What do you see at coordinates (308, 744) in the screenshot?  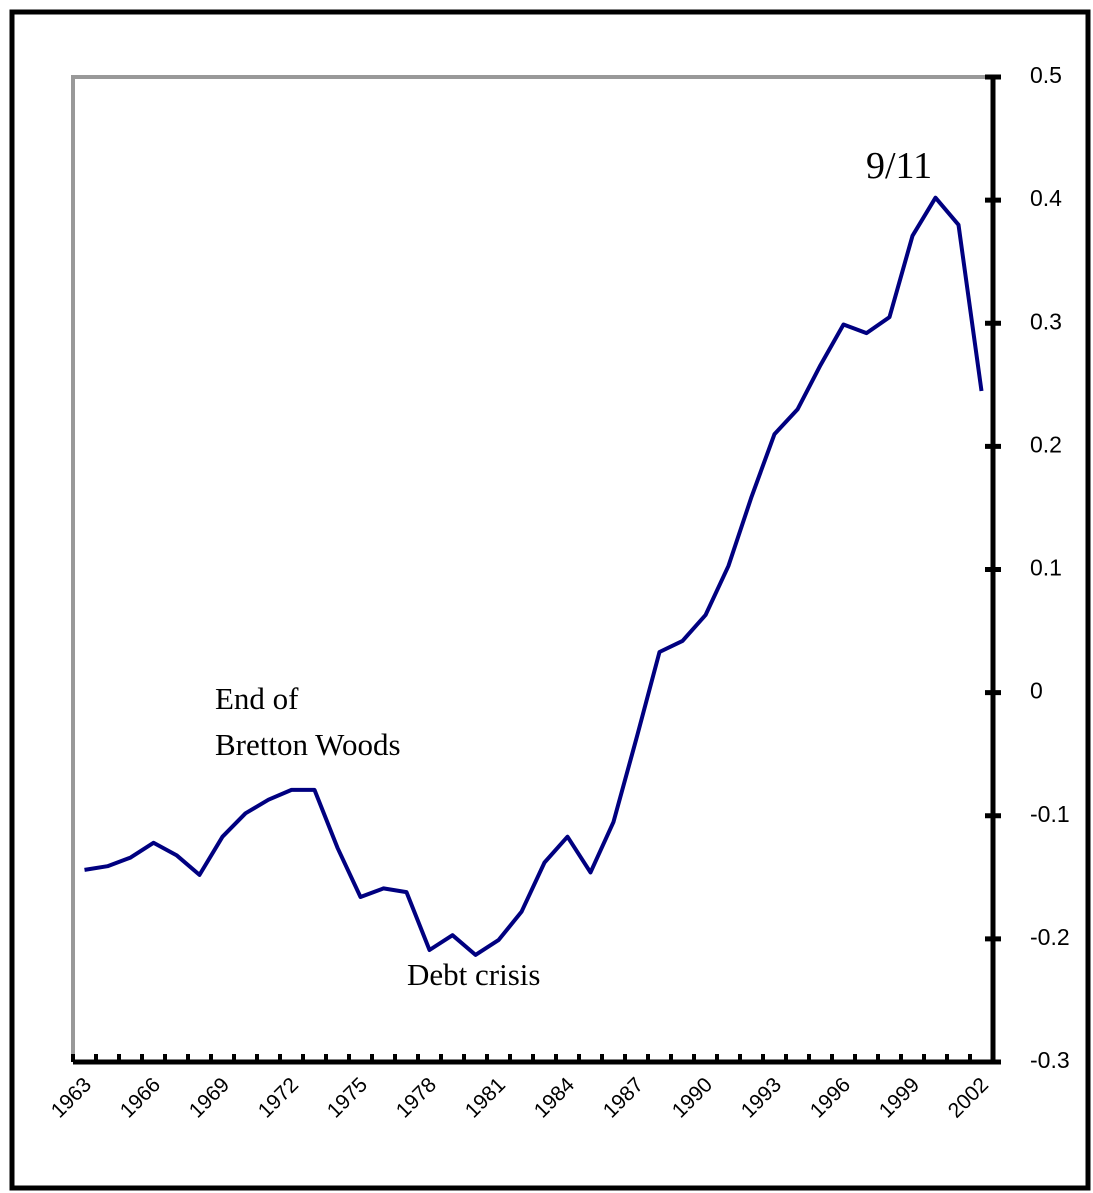 I see `annotation: Bretton Woods` at bounding box center [308, 744].